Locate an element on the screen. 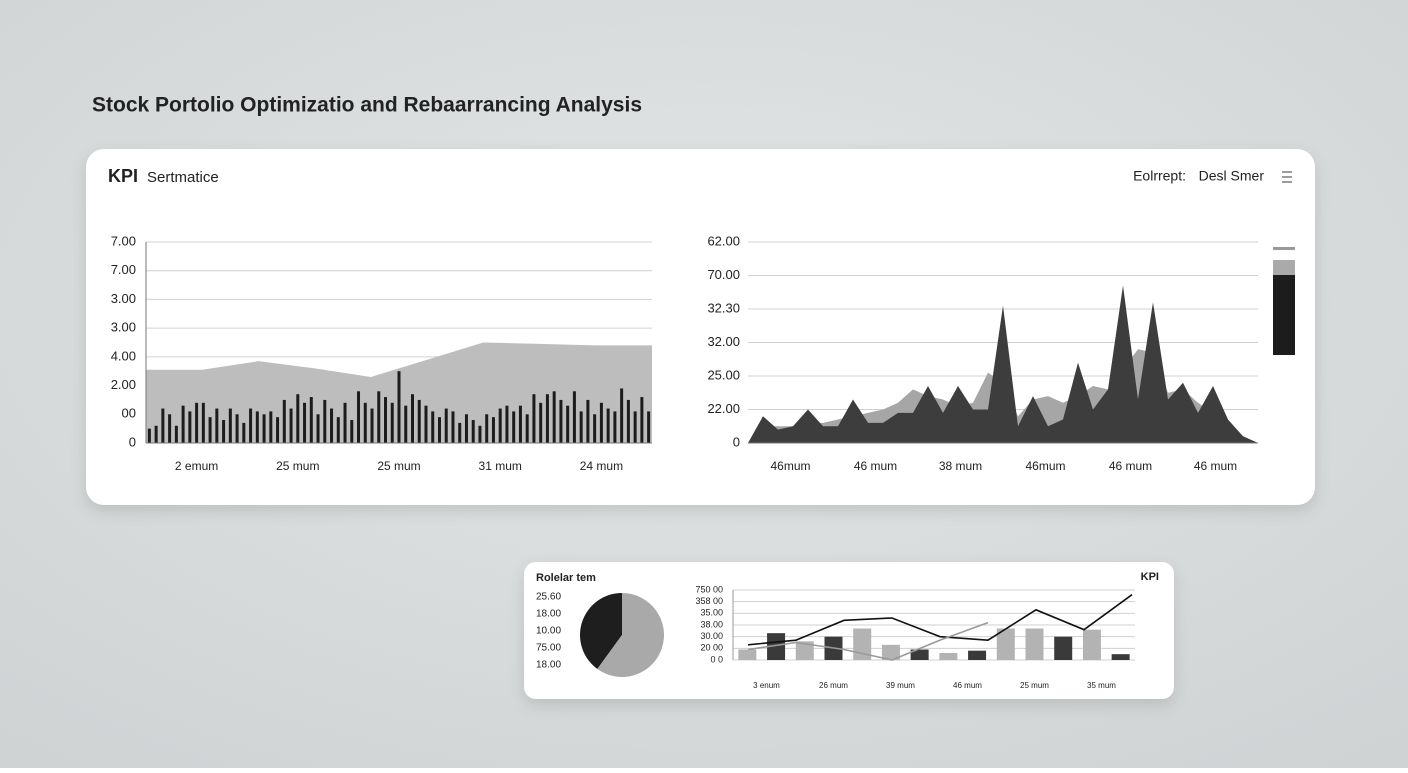 The width and height of the screenshot is (1408, 773). y-tick-label: 35.00 is located at coordinates (711, 613).